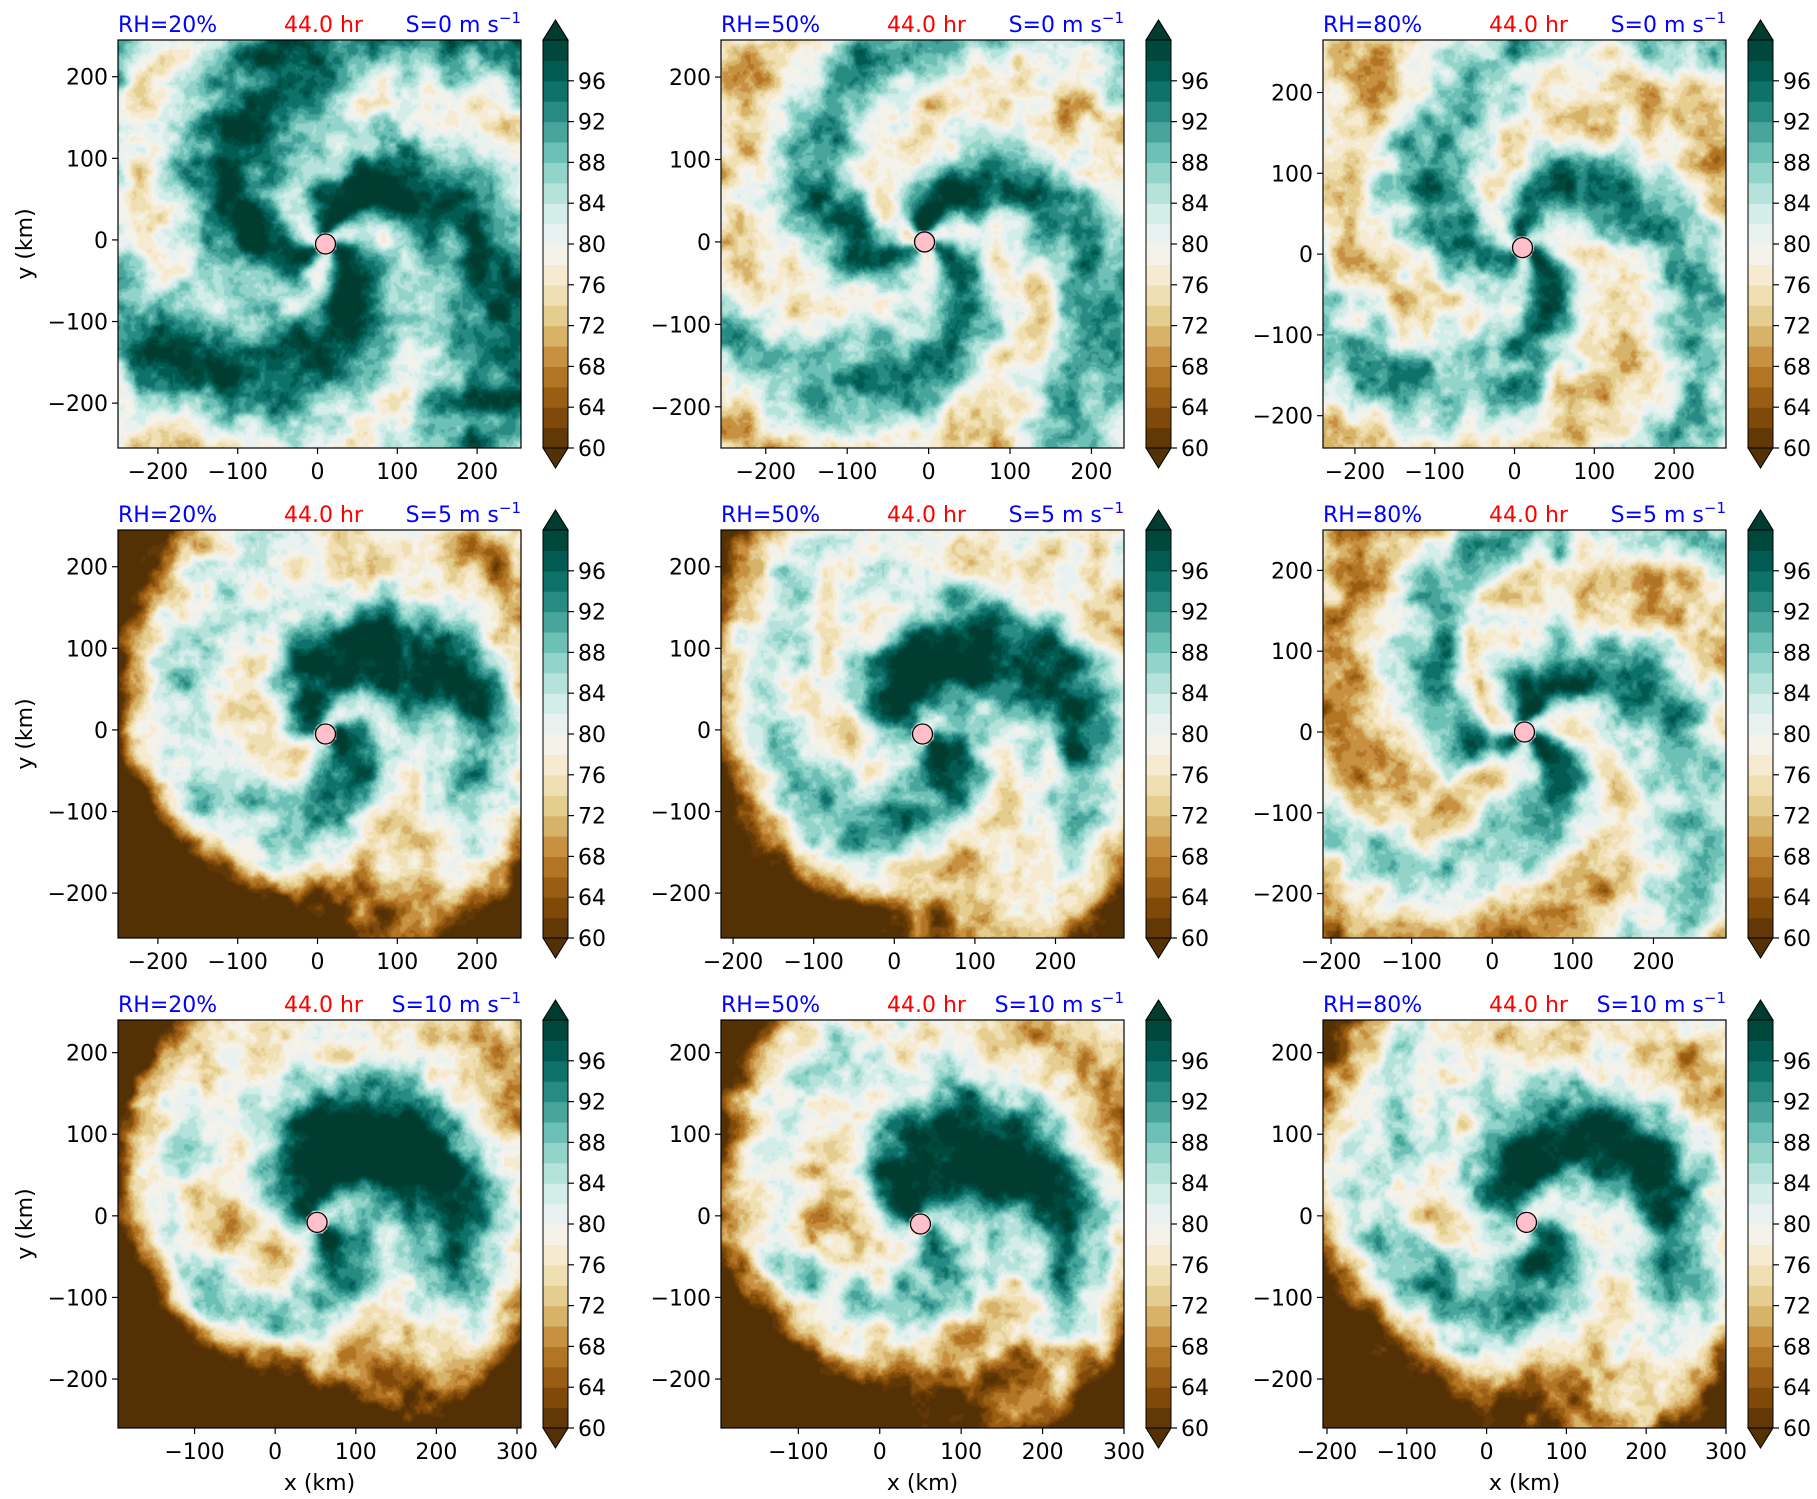 The height and width of the screenshot is (1499, 1817). Describe the element at coordinates (1797, 327) in the screenshot. I see `colorbar-tick-label: 72` at that location.